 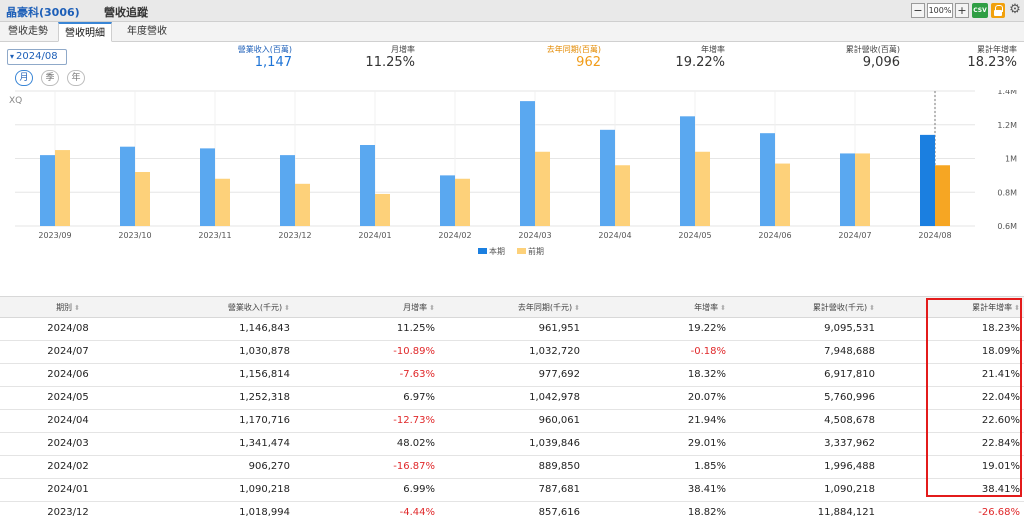 What do you see at coordinates (992, 62) in the screenshot?
I see `cum-yoy-value: 18.23%` at bounding box center [992, 62].